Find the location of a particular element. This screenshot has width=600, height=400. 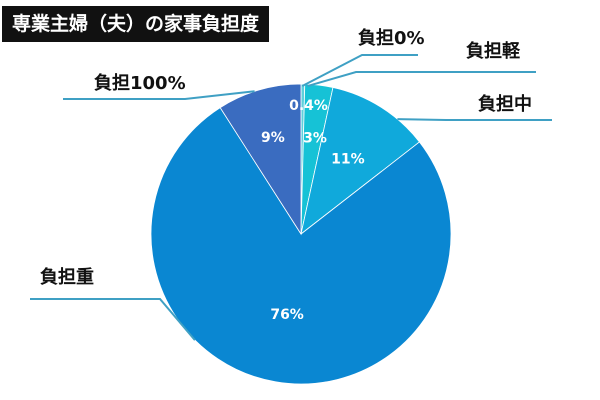

slice-category-label: 負担中 is located at coordinates (505, 104).